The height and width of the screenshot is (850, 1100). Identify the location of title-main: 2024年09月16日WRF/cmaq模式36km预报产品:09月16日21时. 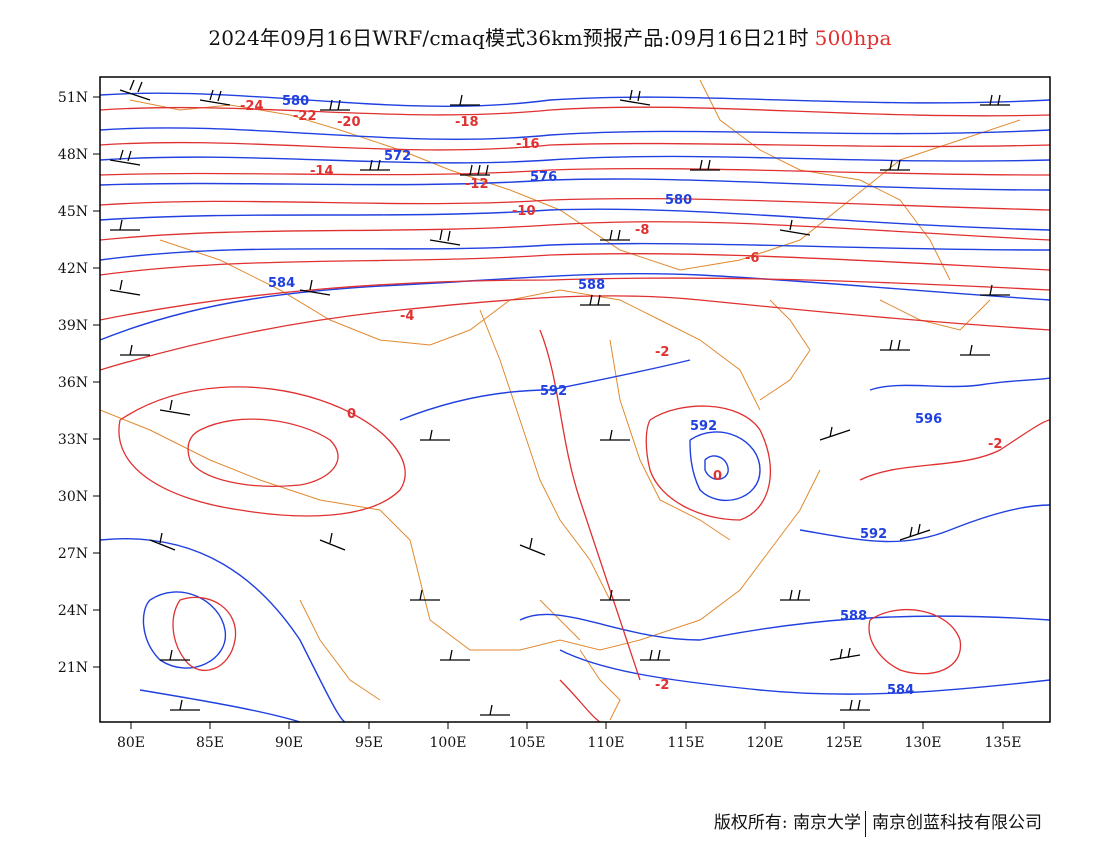
(508, 38).